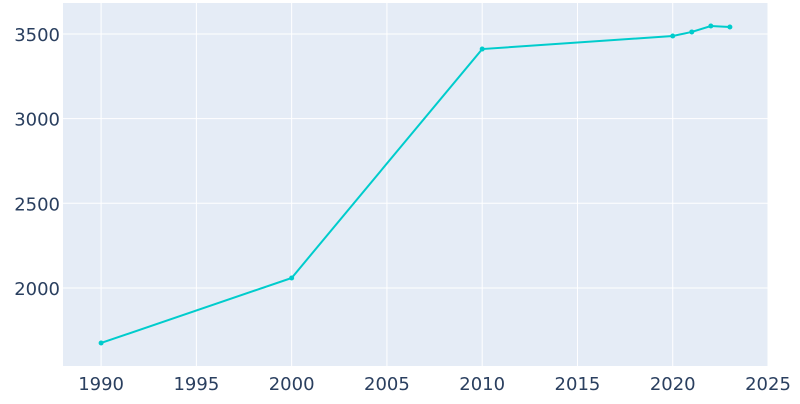 This screenshot has width=800, height=404. Describe the element at coordinates (37, 204) in the screenshot. I see `y-tick-label: 2500` at that location.